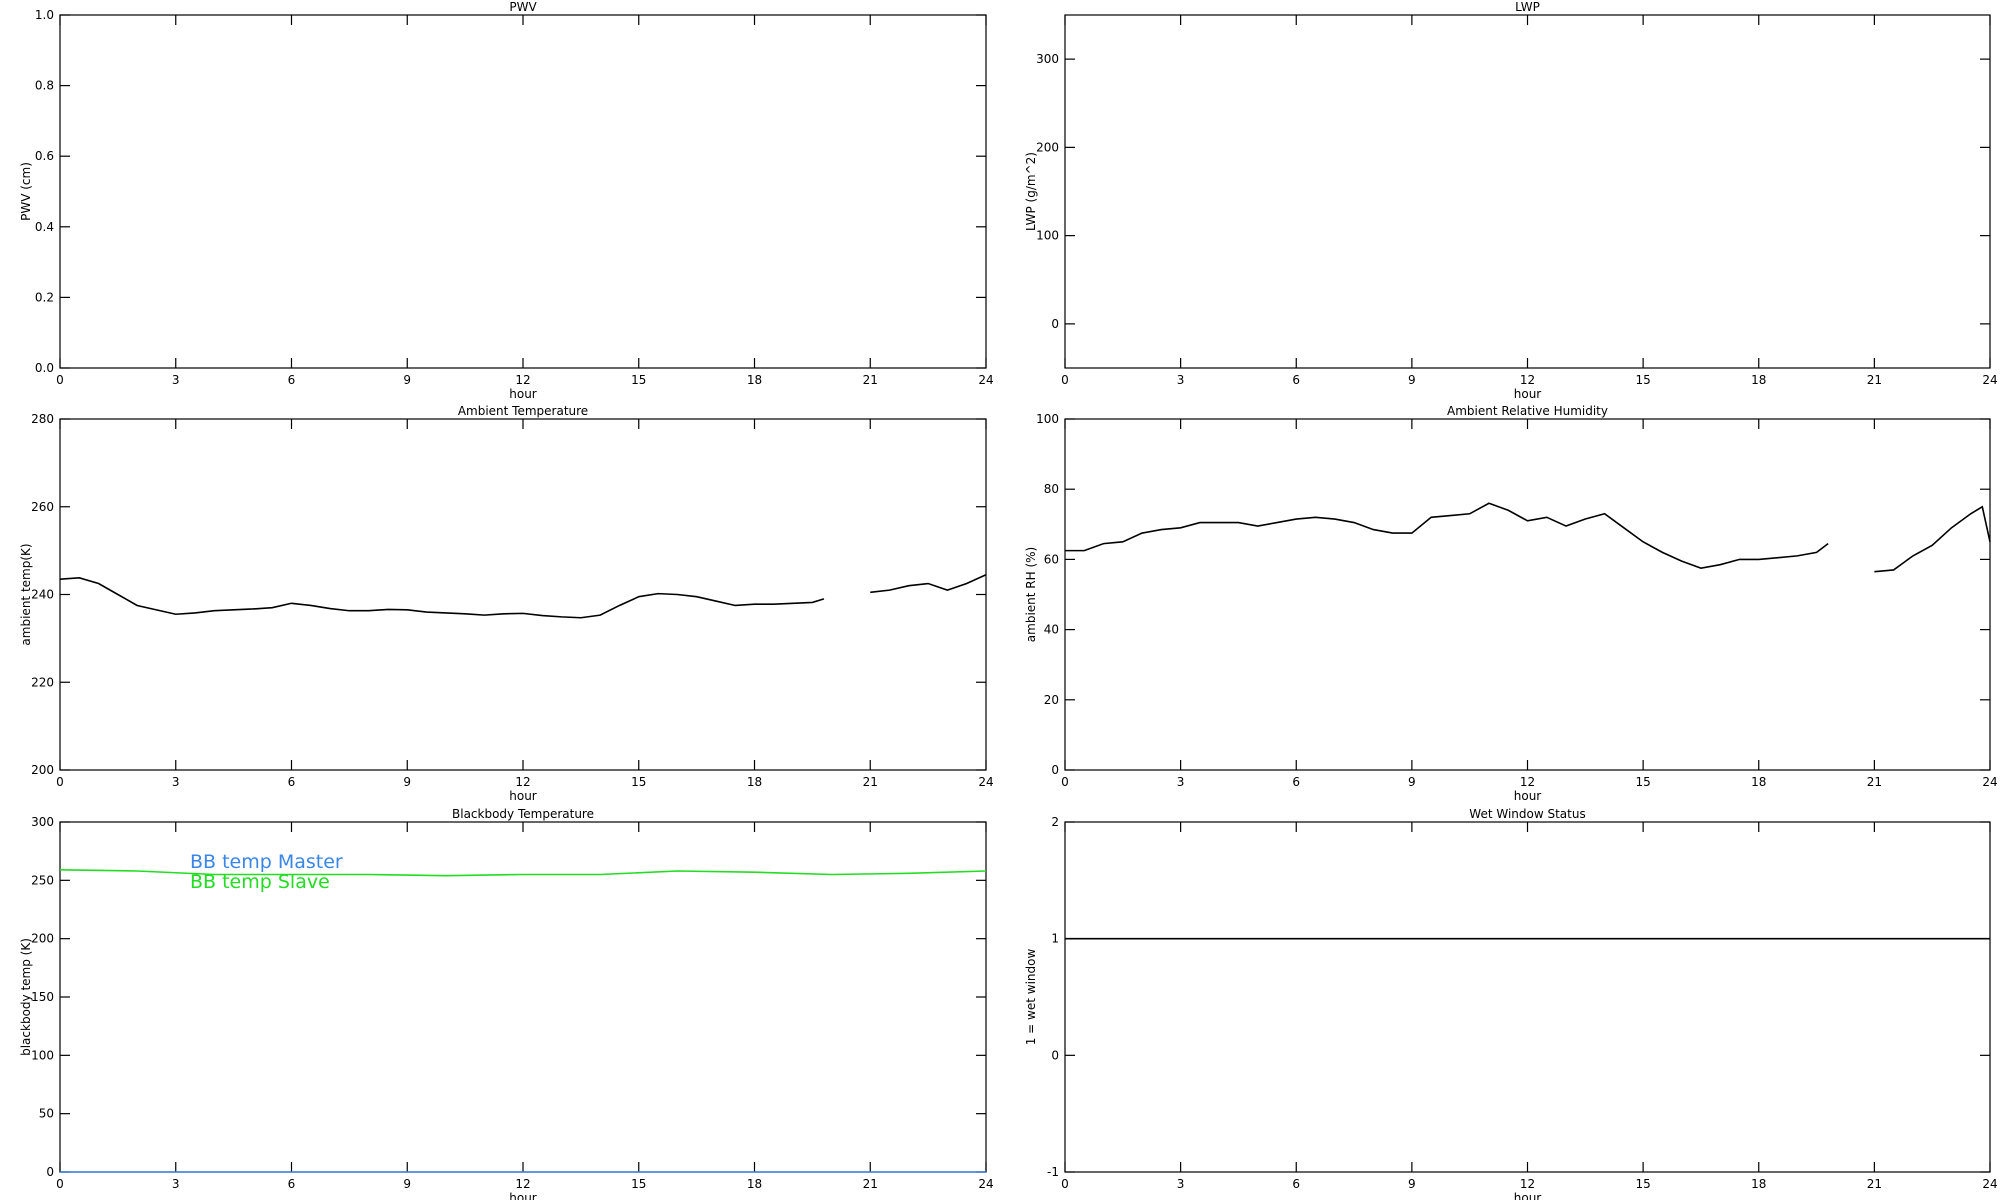  Describe the element at coordinates (42, 419) in the screenshot. I see `y-tick-label: 280` at that location.